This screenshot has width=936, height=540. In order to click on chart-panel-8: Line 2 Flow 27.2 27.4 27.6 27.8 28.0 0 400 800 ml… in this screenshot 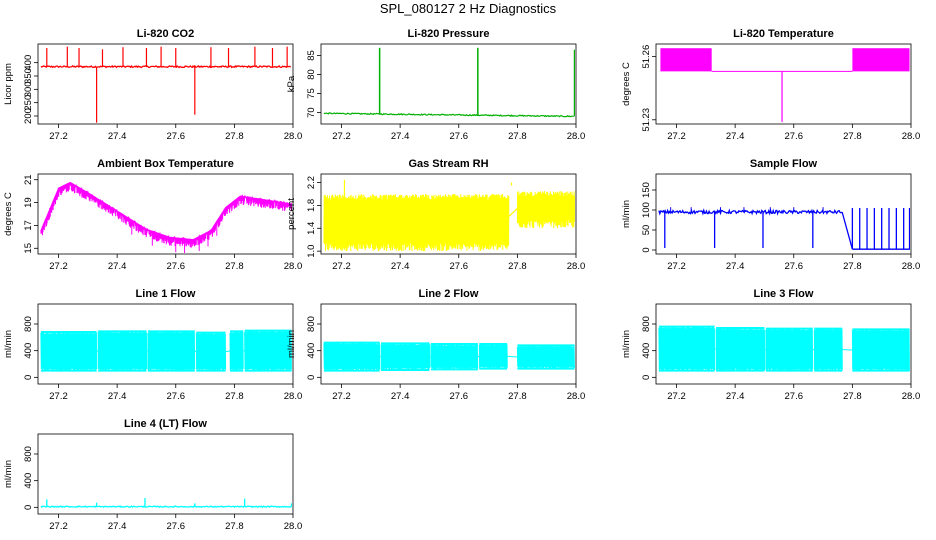, I will do `click(435, 345)`.